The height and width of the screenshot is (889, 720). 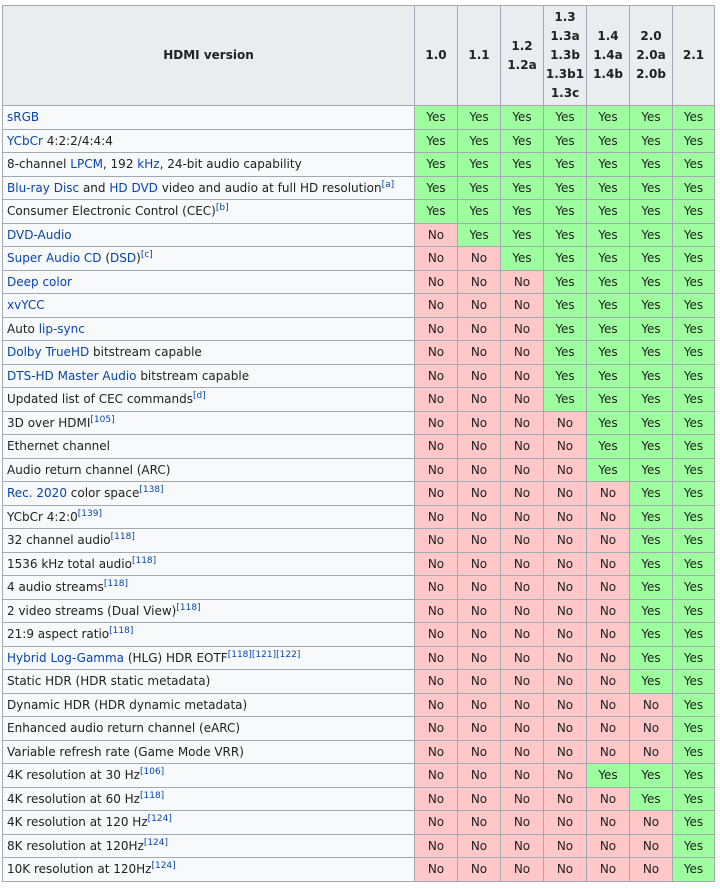 I want to click on reference-link: [d], so click(x=199, y=396).